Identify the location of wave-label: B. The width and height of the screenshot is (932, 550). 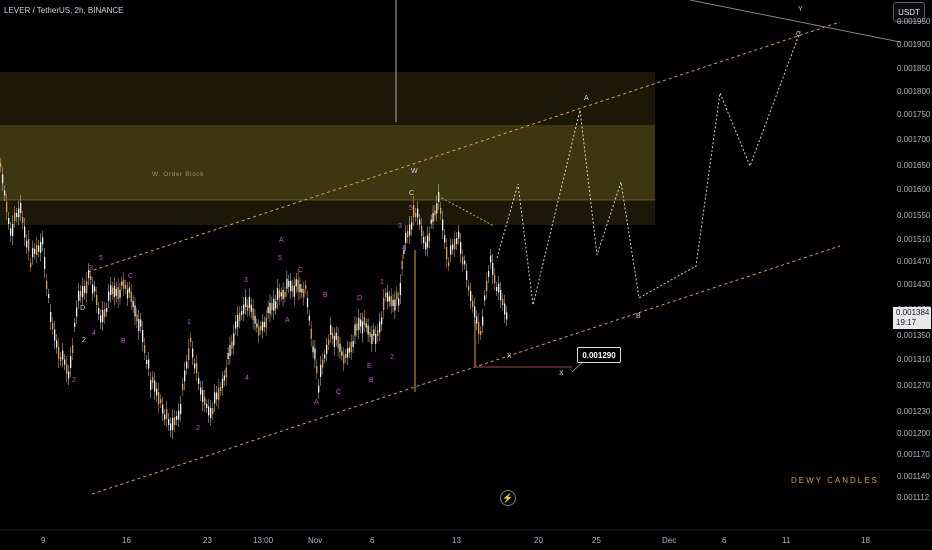
(325, 295).